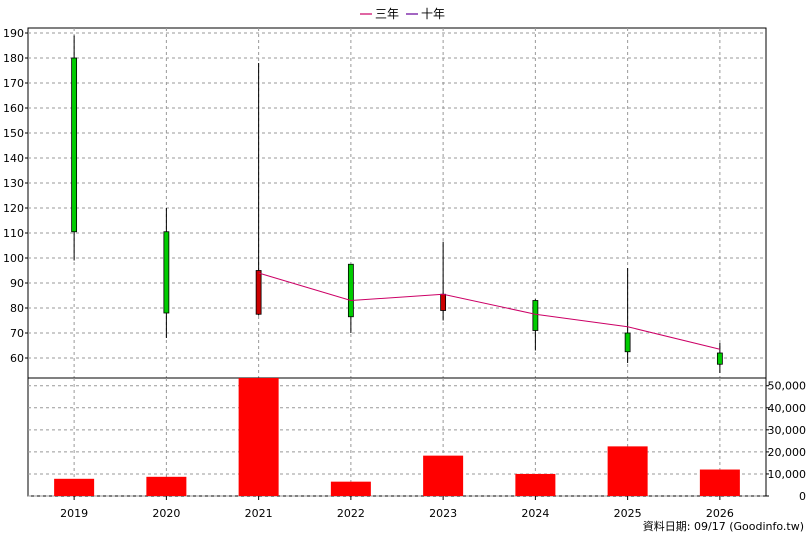 This screenshot has height=540, width=808. What do you see at coordinates (166, 486) in the screenshot?
I see `volume-bar-2020` at bounding box center [166, 486].